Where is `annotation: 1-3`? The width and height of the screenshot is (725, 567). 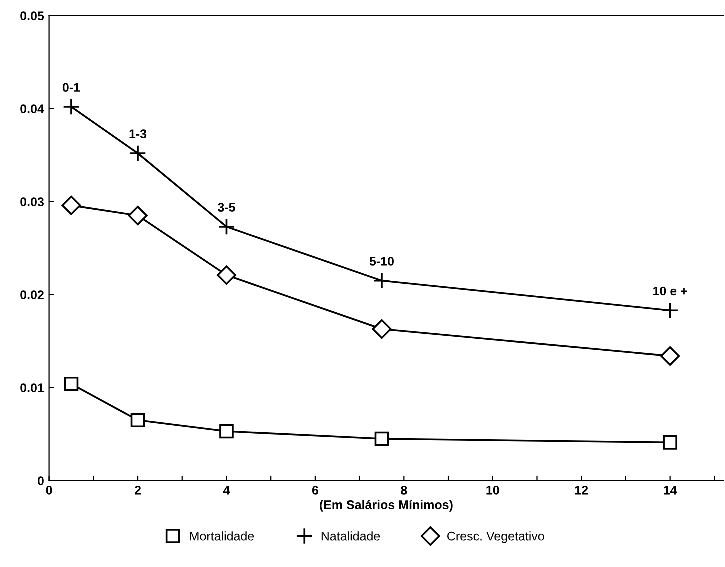
annotation: 1-3 is located at coordinates (138, 134).